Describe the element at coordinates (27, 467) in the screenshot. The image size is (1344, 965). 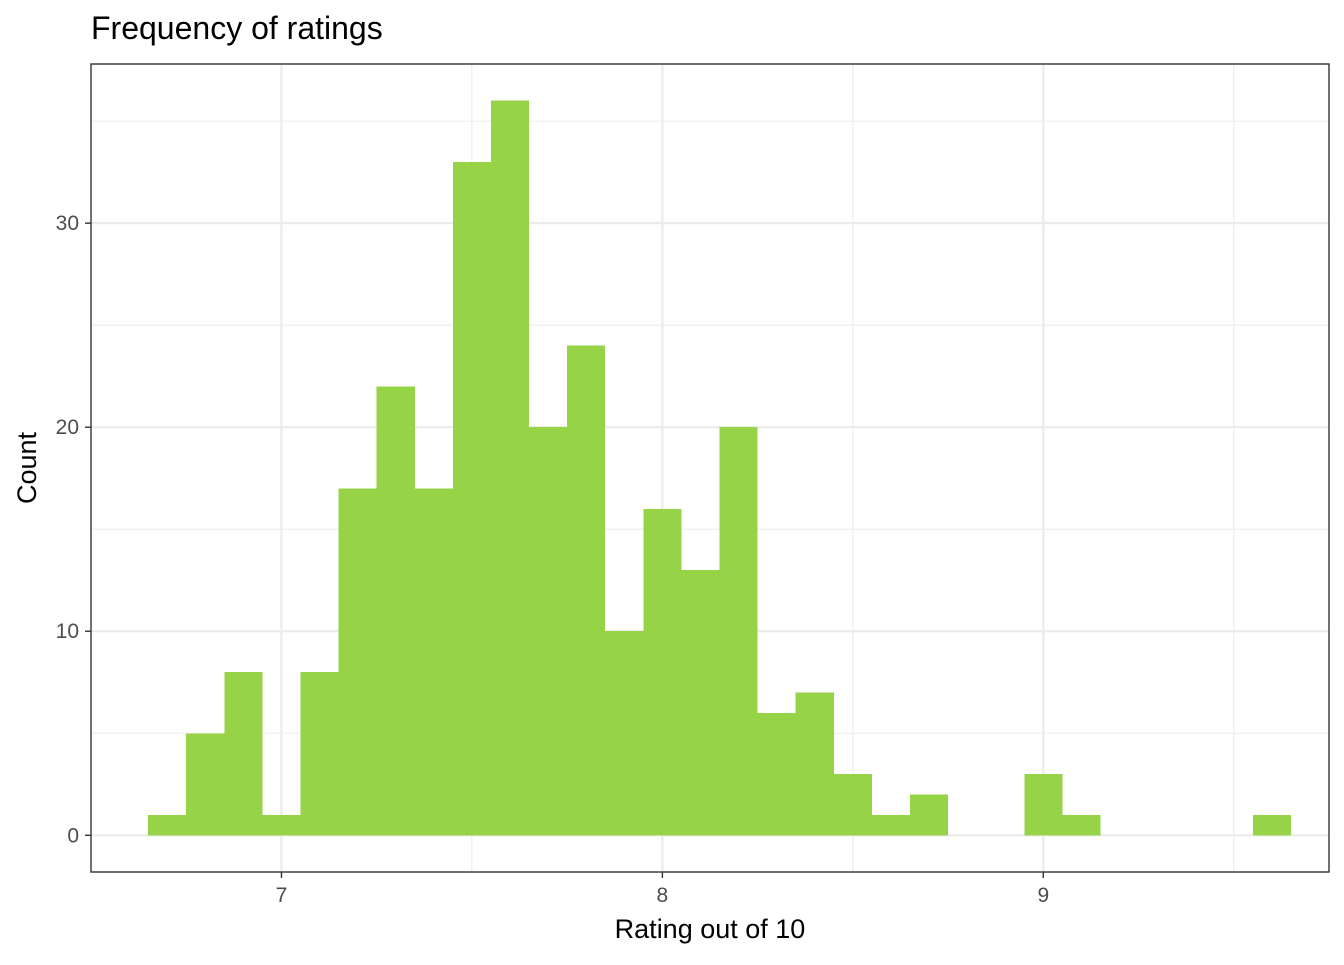
I see `y-axis-title: Count` at that location.